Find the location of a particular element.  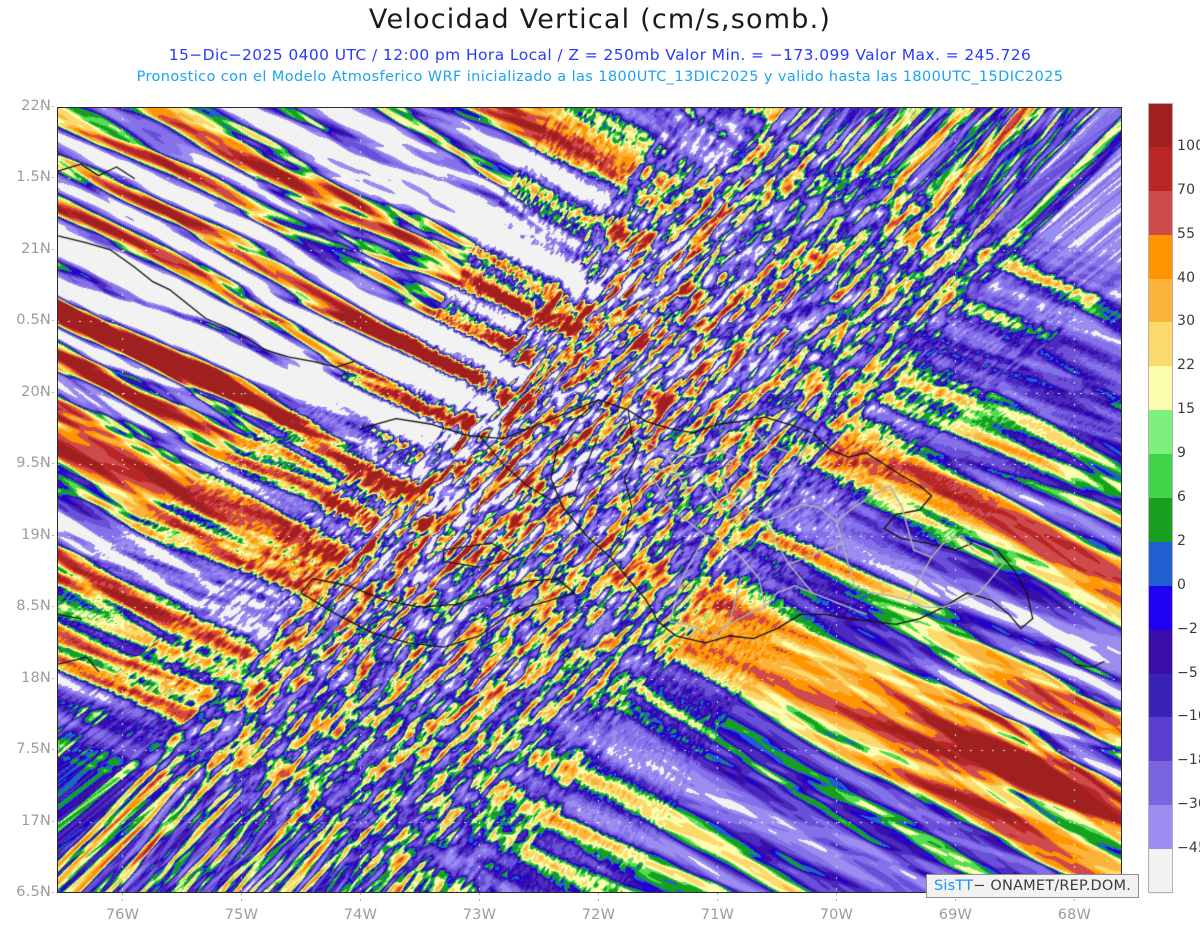

longitude-tick-label: 74W is located at coordinates (360, 915).